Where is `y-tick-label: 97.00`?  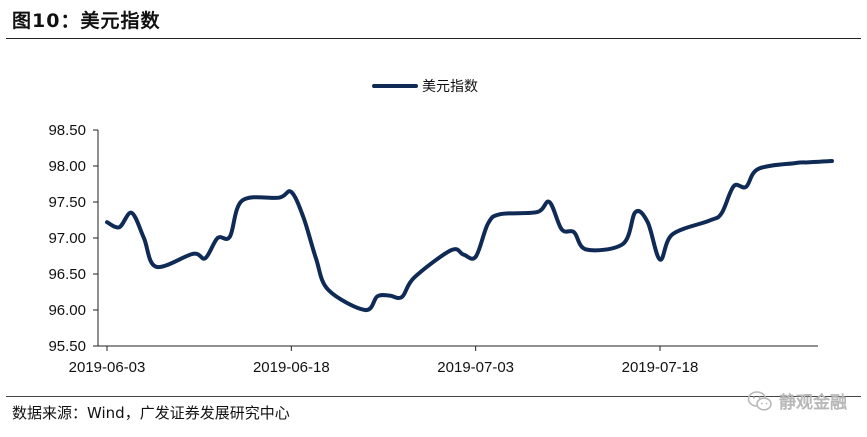
y-tick-label: 97.00 is located at coordinates (67, 238).